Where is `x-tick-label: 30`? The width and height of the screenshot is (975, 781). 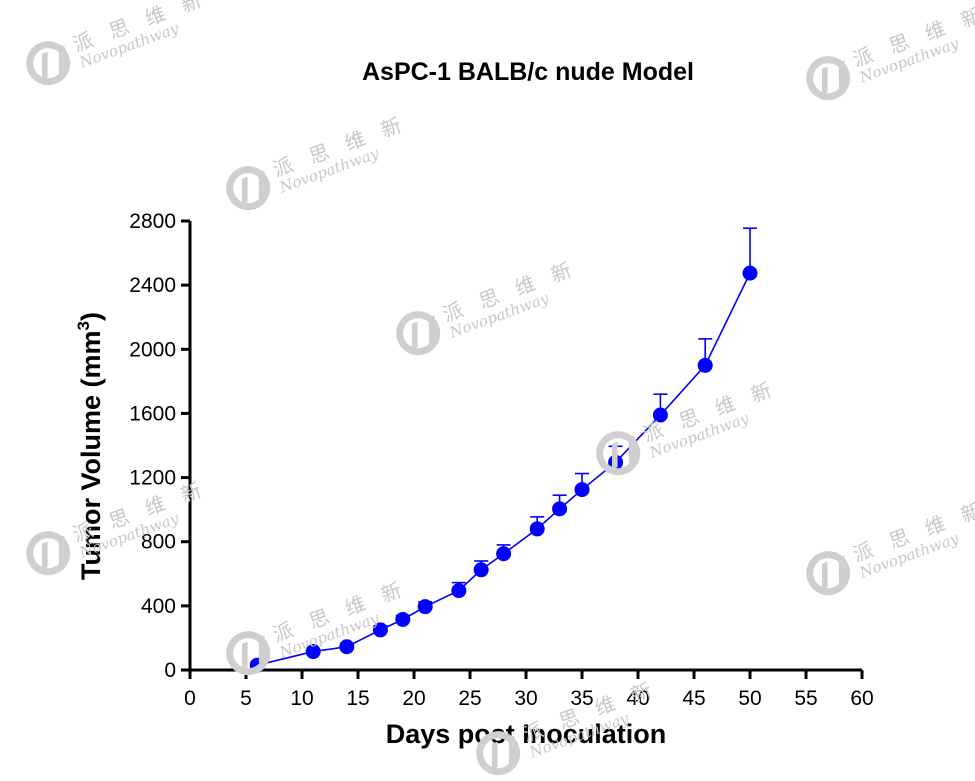 x-tick-label: 30 is located at coordinates (525, 698).